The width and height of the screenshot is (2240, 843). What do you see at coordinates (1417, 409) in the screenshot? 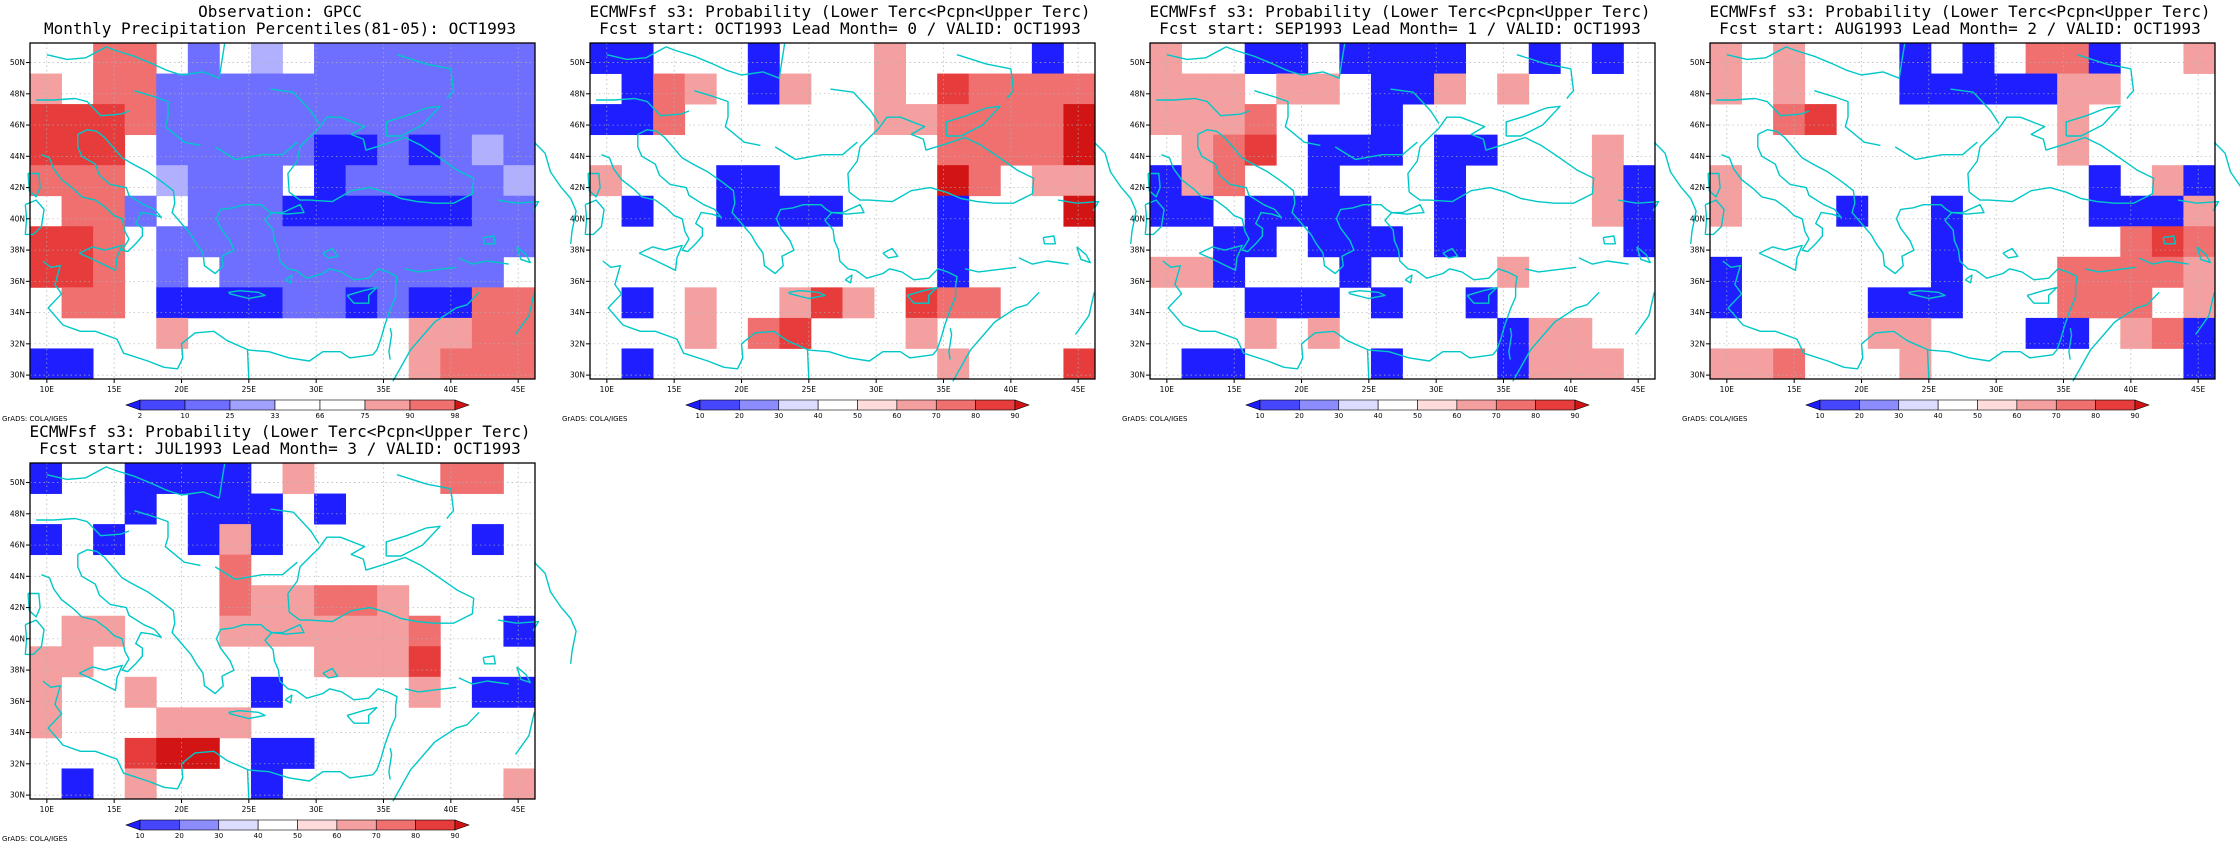
I see `colorbar: 10 20 30 40 50 60 70 80 90` at bounding box center [1417, 409].